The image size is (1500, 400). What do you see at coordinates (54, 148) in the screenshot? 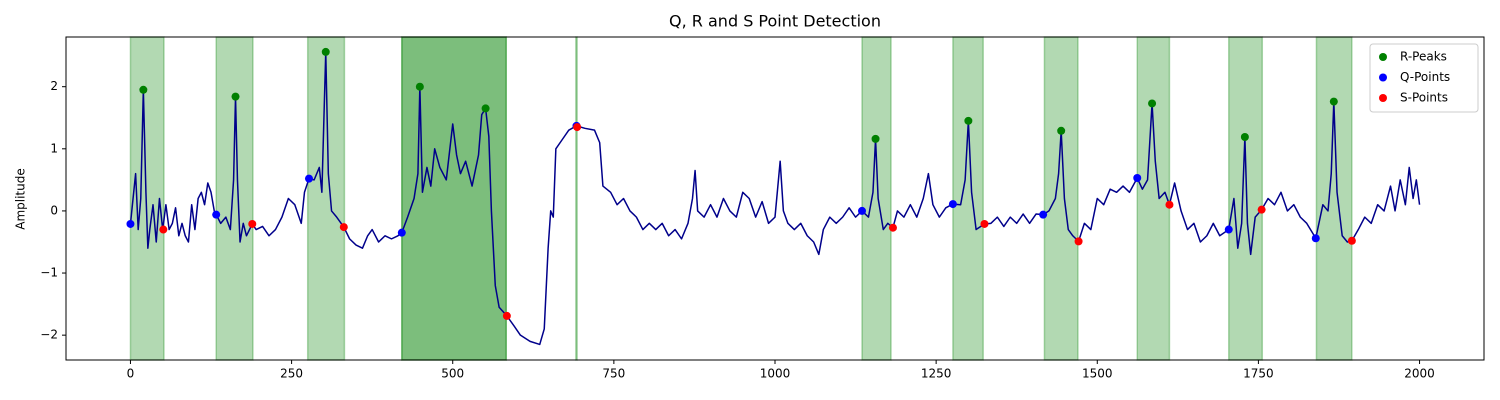
I see `y-tick-label: 1` at bounding box center [54, 148].